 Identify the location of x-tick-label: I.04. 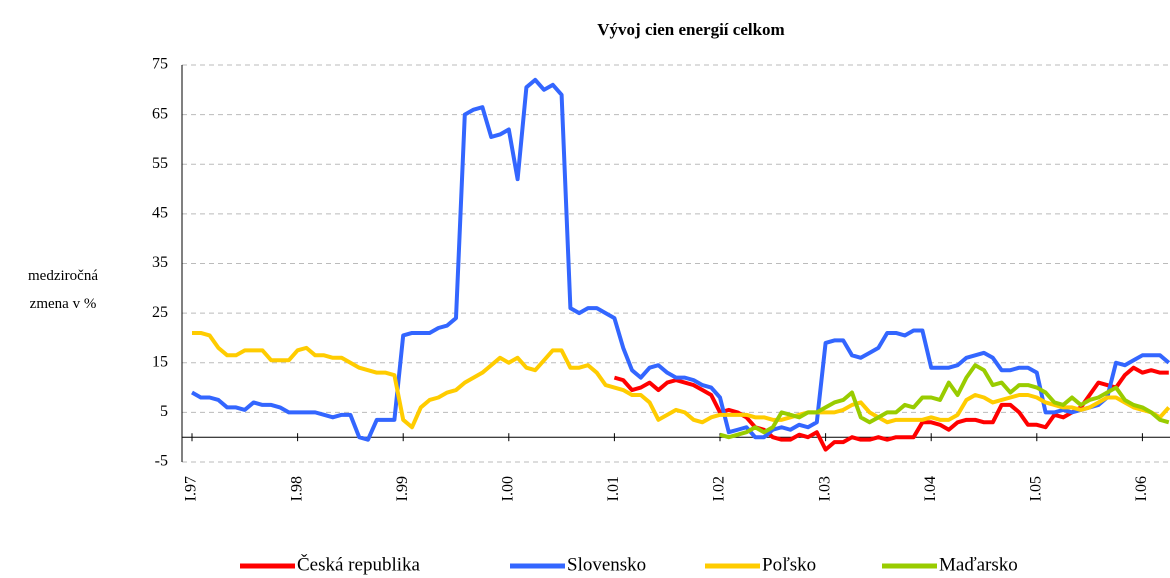
(930, 488).